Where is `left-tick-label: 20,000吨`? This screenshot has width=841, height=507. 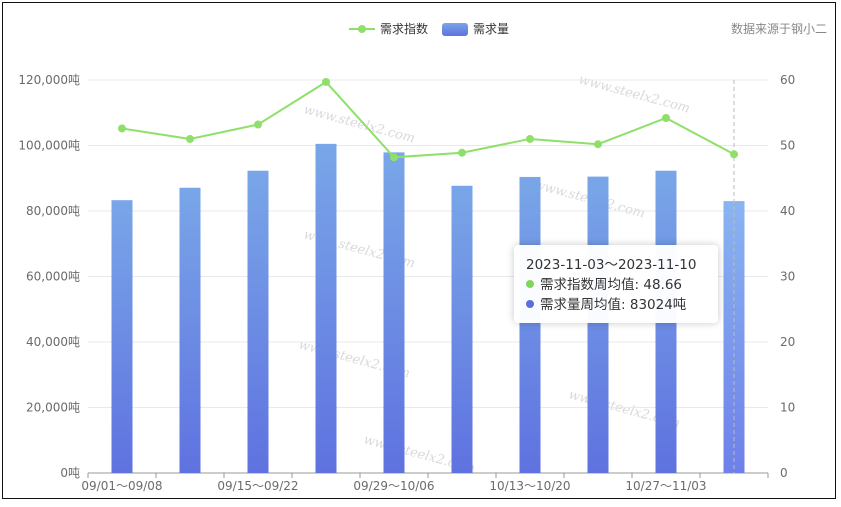
left-tick-label: 20,000吨 is located at coordinates (53, 408).